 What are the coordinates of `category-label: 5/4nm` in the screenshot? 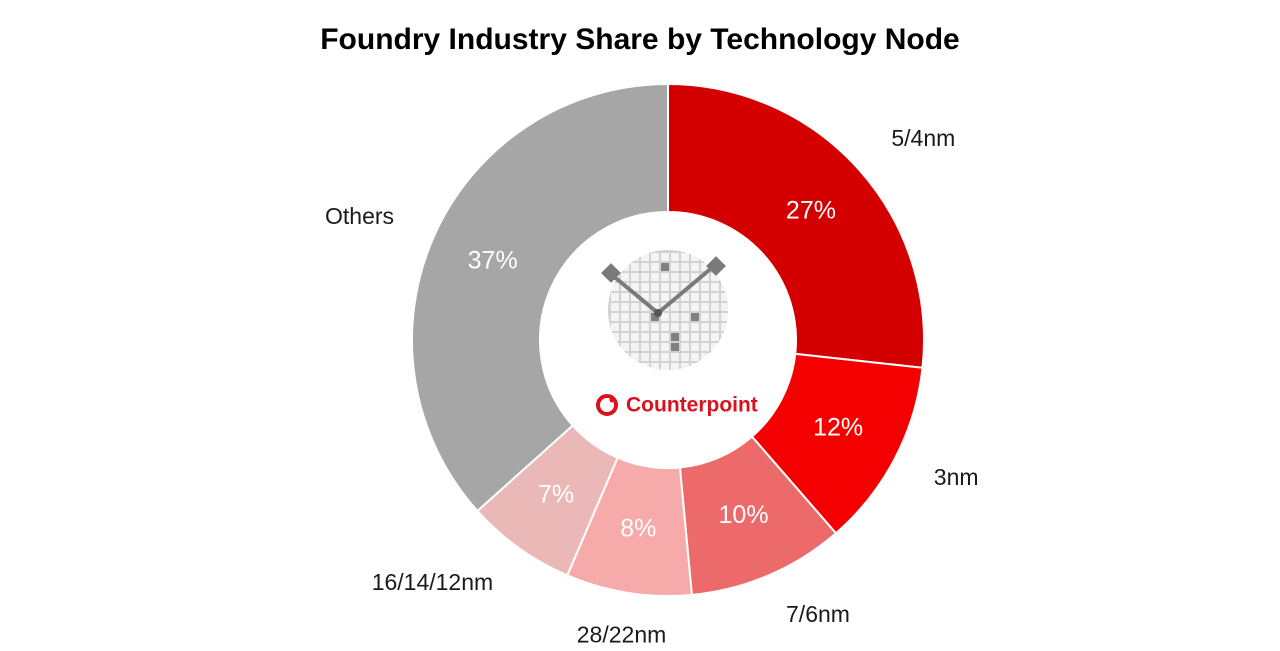 It's located at (923, 138).